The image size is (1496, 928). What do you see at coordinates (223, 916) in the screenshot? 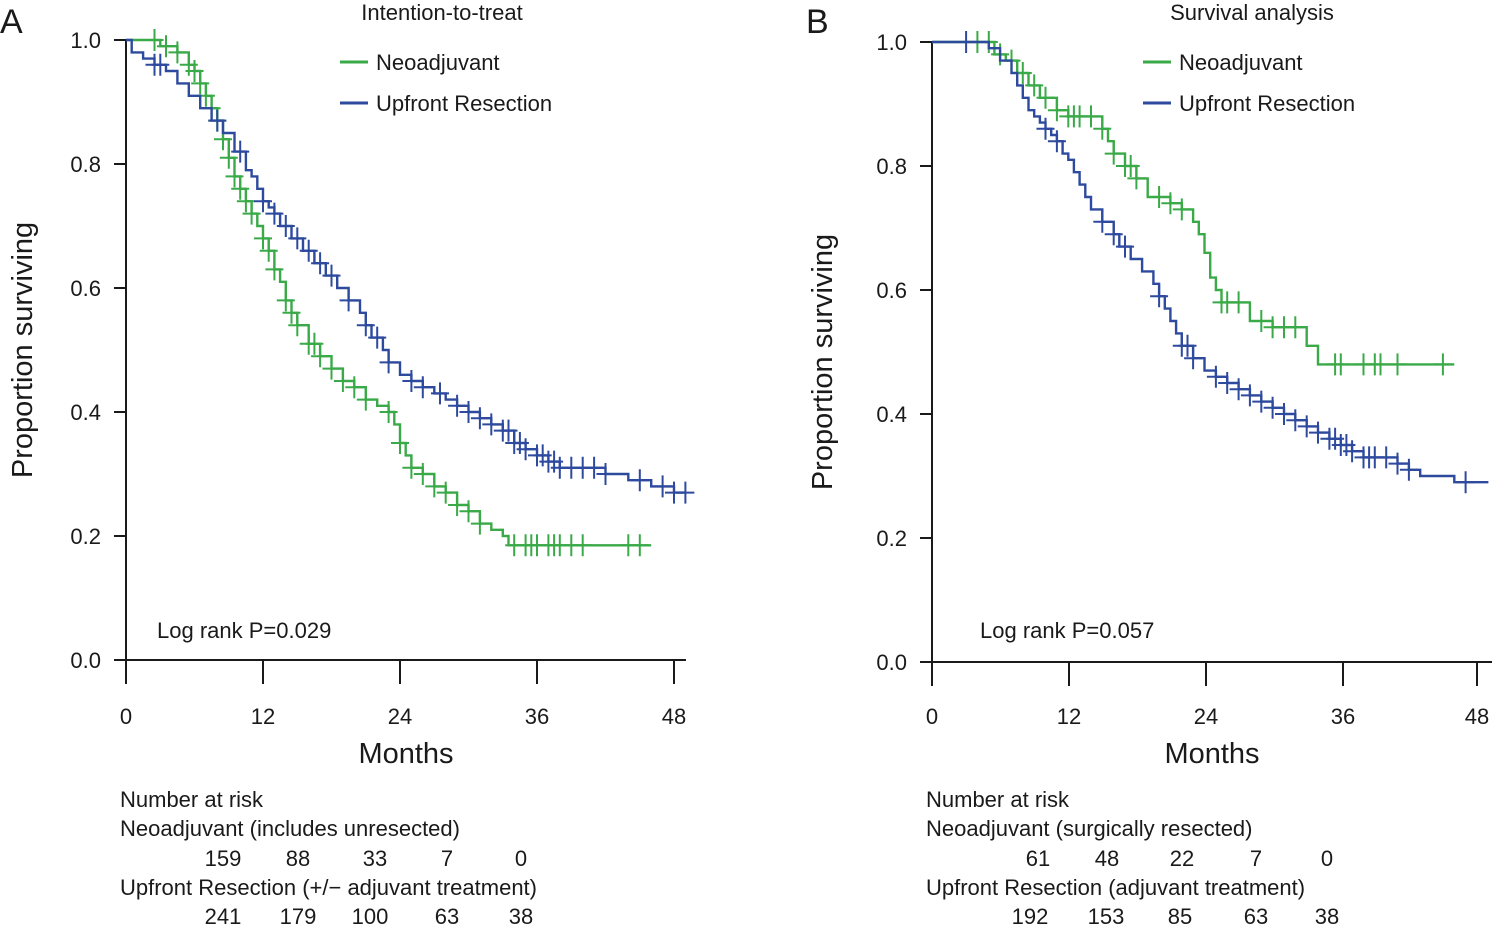
I see `risk-count: 241` at bounding box center [223, 916].